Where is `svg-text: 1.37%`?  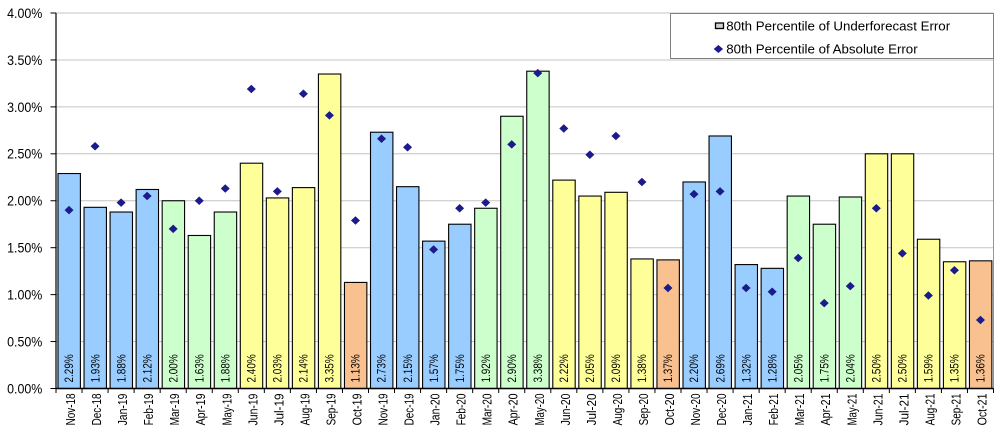 svg-text: 1.37% is located at coordinates (668, 368).